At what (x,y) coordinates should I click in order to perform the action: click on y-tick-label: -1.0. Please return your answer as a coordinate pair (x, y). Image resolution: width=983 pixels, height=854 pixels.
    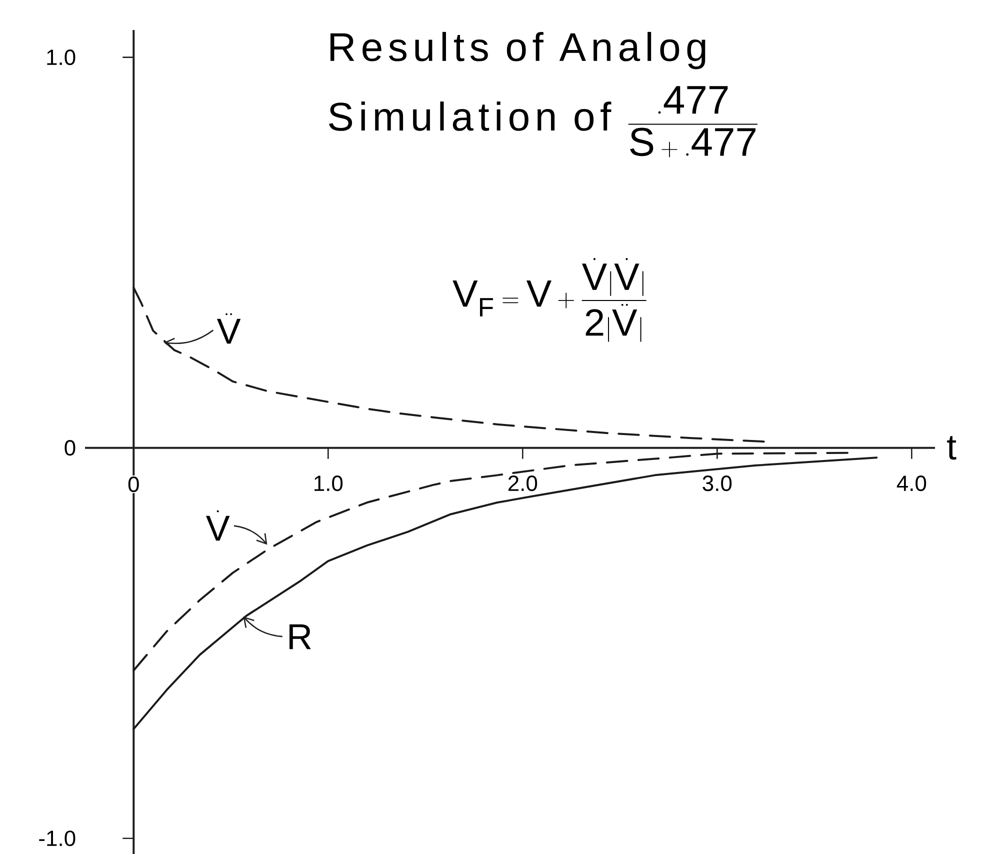
    Looking at the image, I should click on (57, 838).